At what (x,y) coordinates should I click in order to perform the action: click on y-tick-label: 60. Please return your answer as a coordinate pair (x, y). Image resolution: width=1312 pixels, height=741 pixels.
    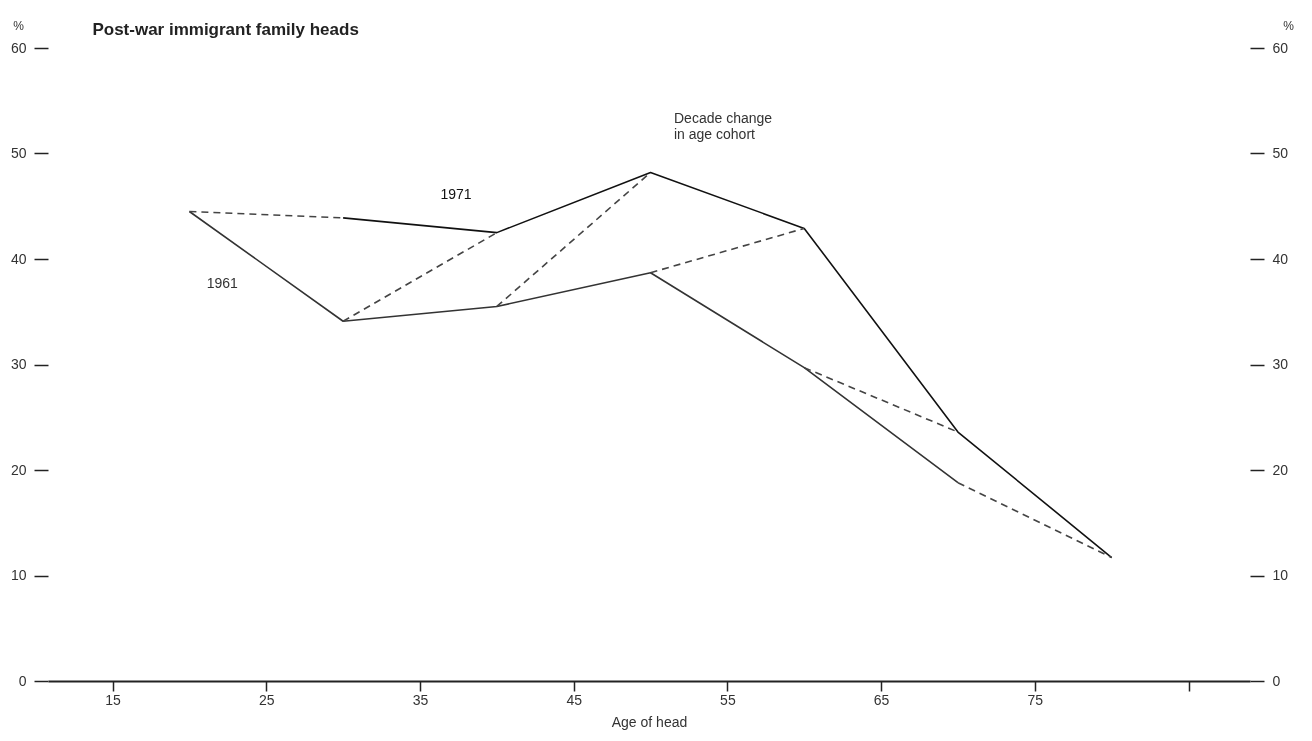
    Looking at the image, I should click on (18, 47).